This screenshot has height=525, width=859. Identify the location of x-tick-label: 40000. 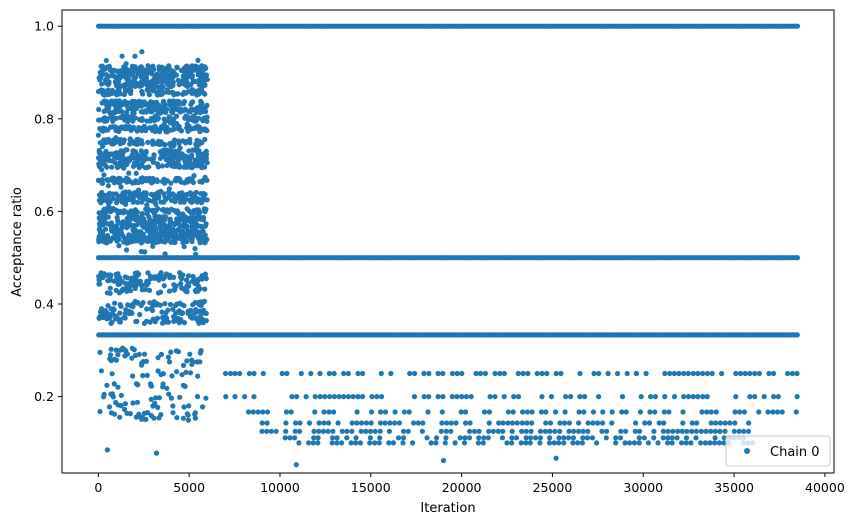
(825, 487).